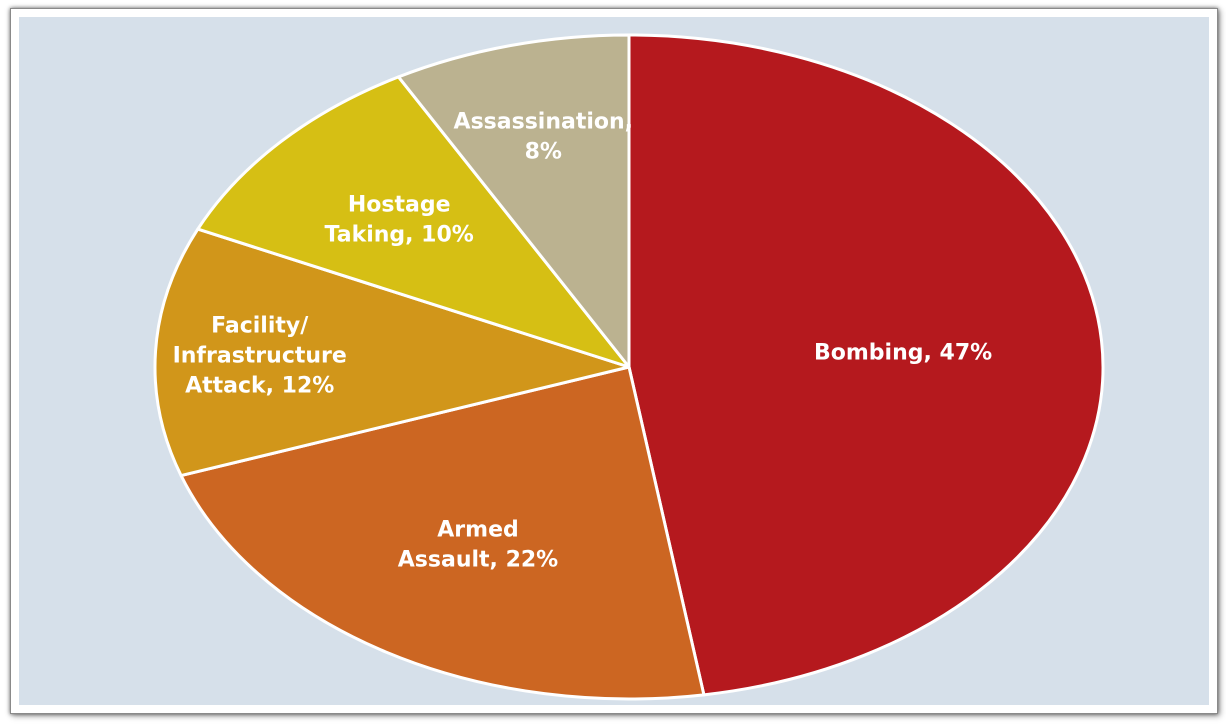 The width and height of the screenshot is (1226, 724). What do you see at coordinates (514, 201) in the screenshot?
I see `pie-slice-assassination` at bounding box center [514, 201].